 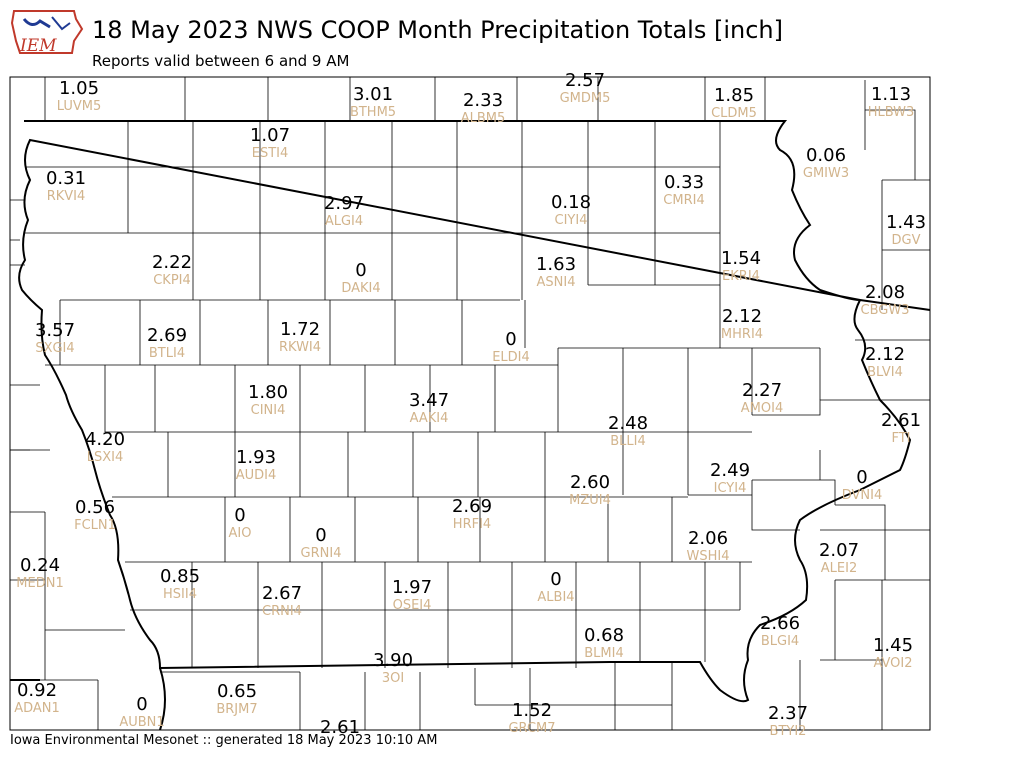 I want to click on station-id: 3OI, so click(x=393, y=678).